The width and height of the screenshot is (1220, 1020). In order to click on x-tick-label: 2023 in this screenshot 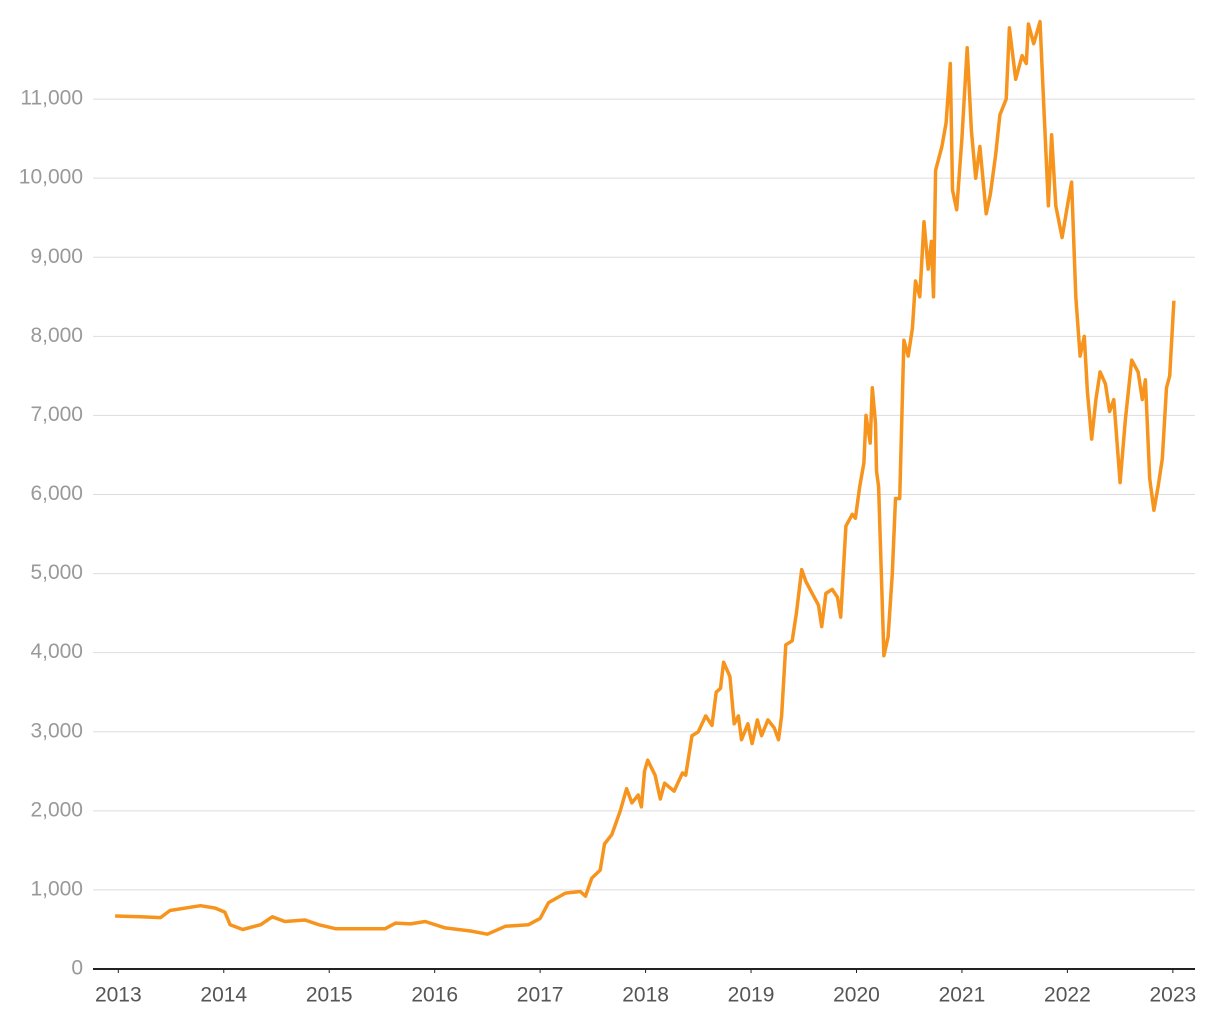, I will do `click(1172, 995)`.